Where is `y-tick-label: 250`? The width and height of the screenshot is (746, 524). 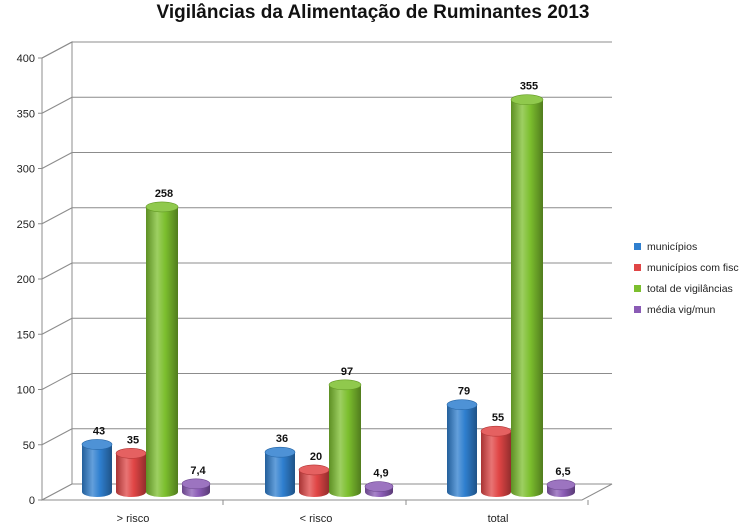
y-tick-label: 250 is located at coordinates (26, 225).